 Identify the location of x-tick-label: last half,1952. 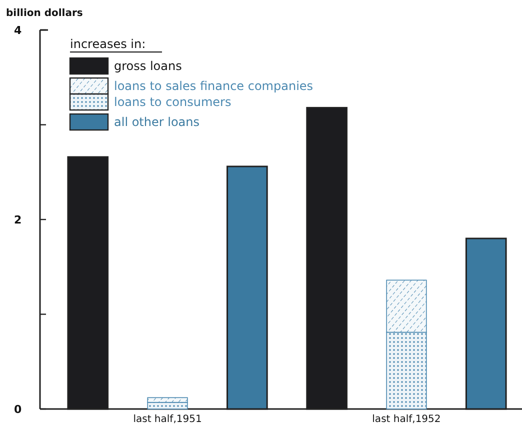
(406, 419).